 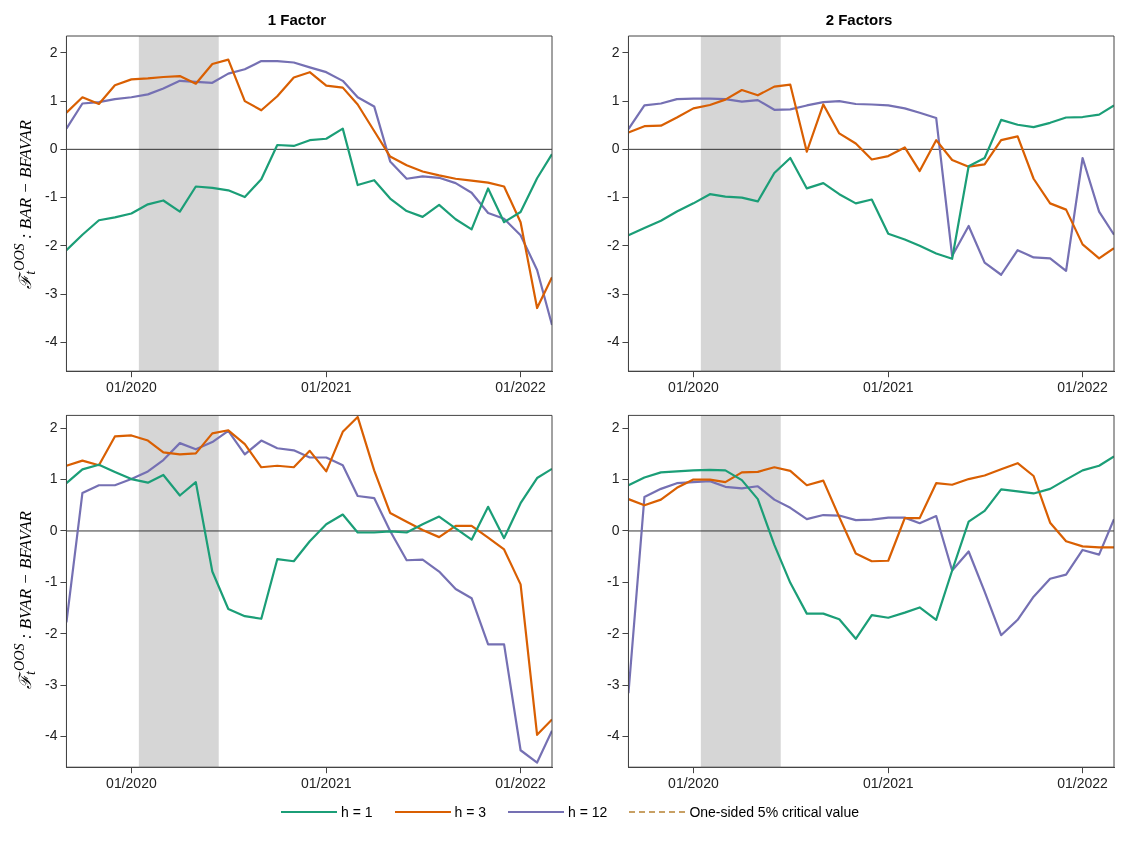 What do you see at coordinates (588, 812) in the screenshot?
I see `legend-label: h = 12` at bounding box center [588, 812].